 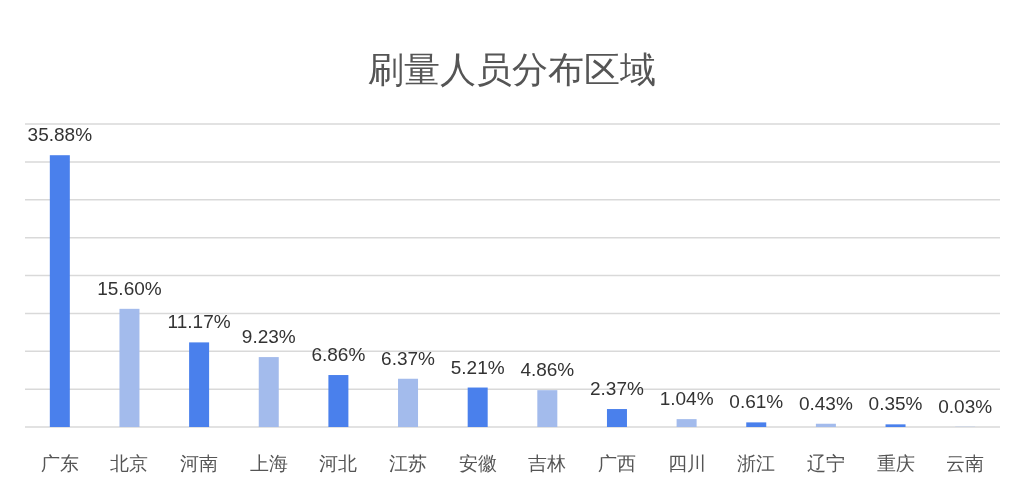 I want to click on x-tick-label: 重庆, so click(x=895, y=463).